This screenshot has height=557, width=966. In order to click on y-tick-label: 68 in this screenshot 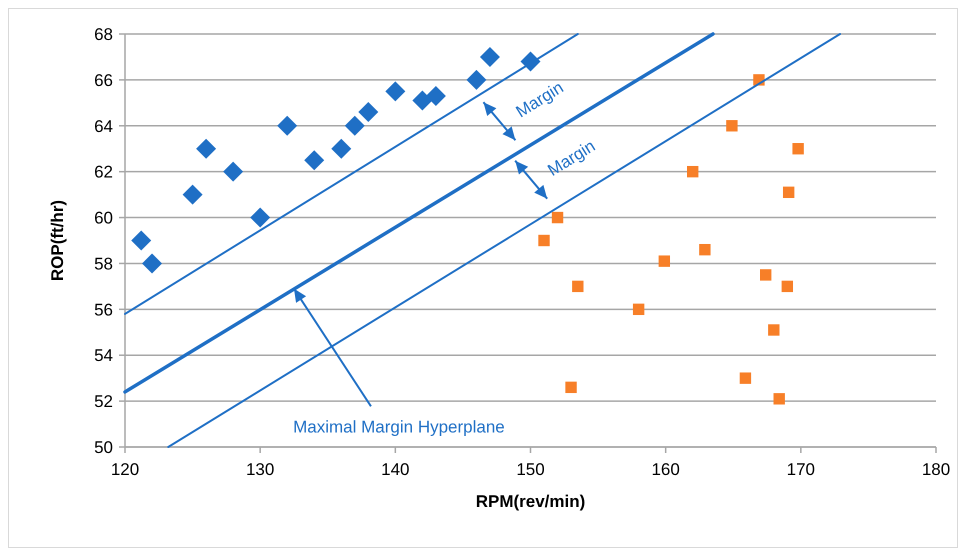, I will do `click(103, 34)`.